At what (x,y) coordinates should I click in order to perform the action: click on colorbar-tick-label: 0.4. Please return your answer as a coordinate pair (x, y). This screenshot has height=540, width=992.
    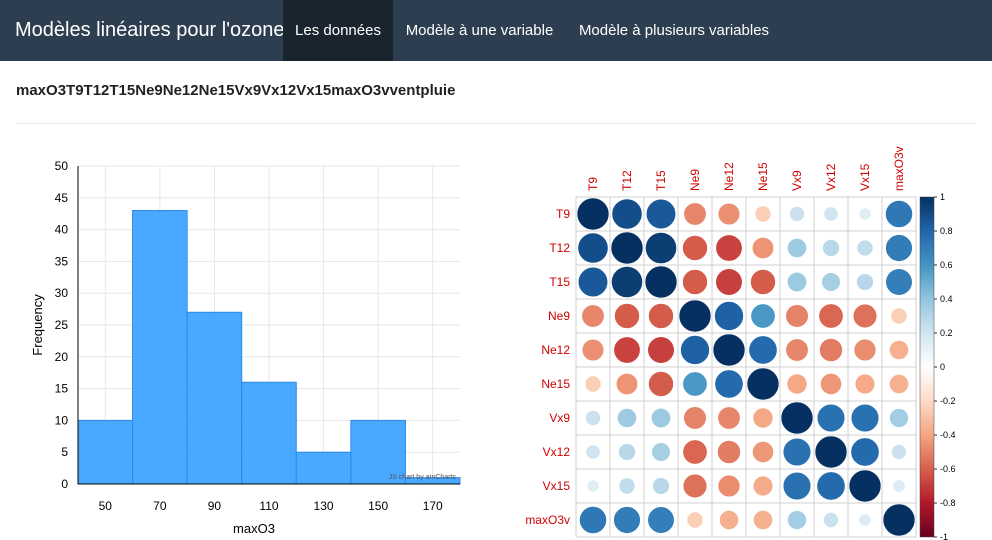
    Looking at the image, I should click on (946, 299).